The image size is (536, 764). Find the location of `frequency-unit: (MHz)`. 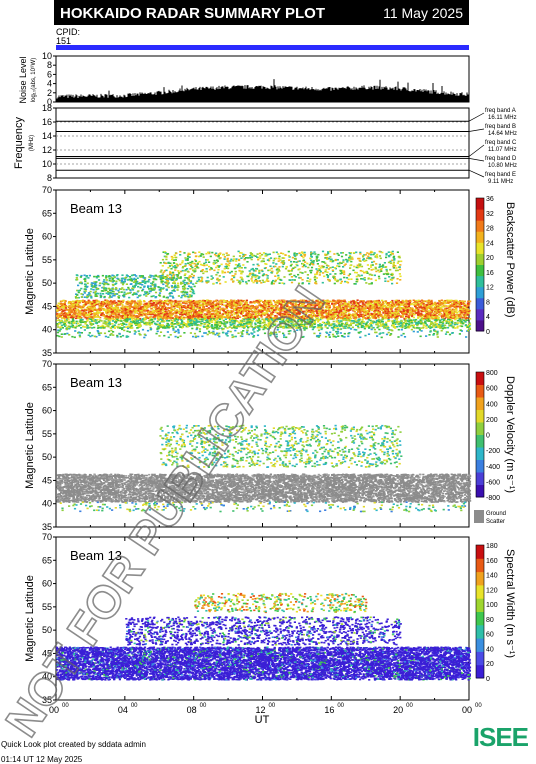

frequency-unit: (MHz) is located at coordinates (32, 143).